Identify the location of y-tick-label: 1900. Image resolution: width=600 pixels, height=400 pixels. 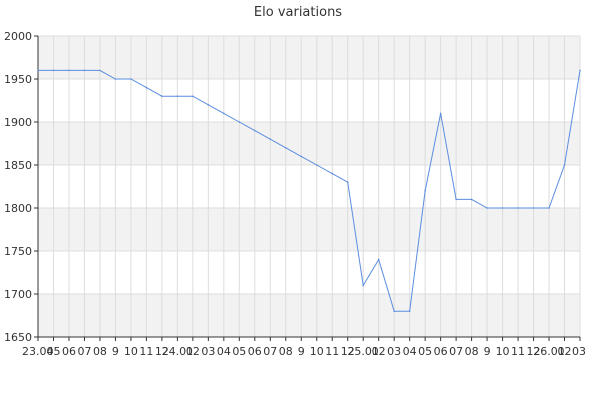
(18, 122).